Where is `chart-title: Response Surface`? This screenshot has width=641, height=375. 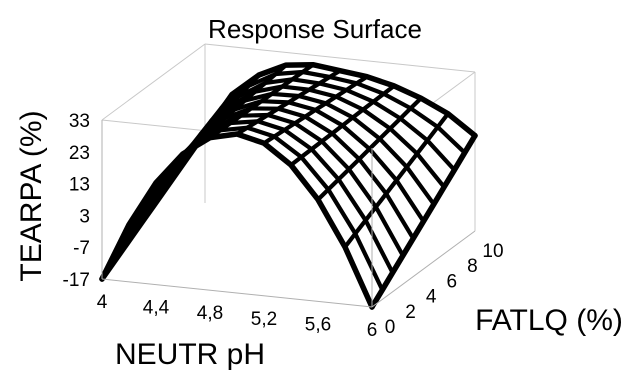
chart-title: Response Surface is located at coordinates (315, 29).